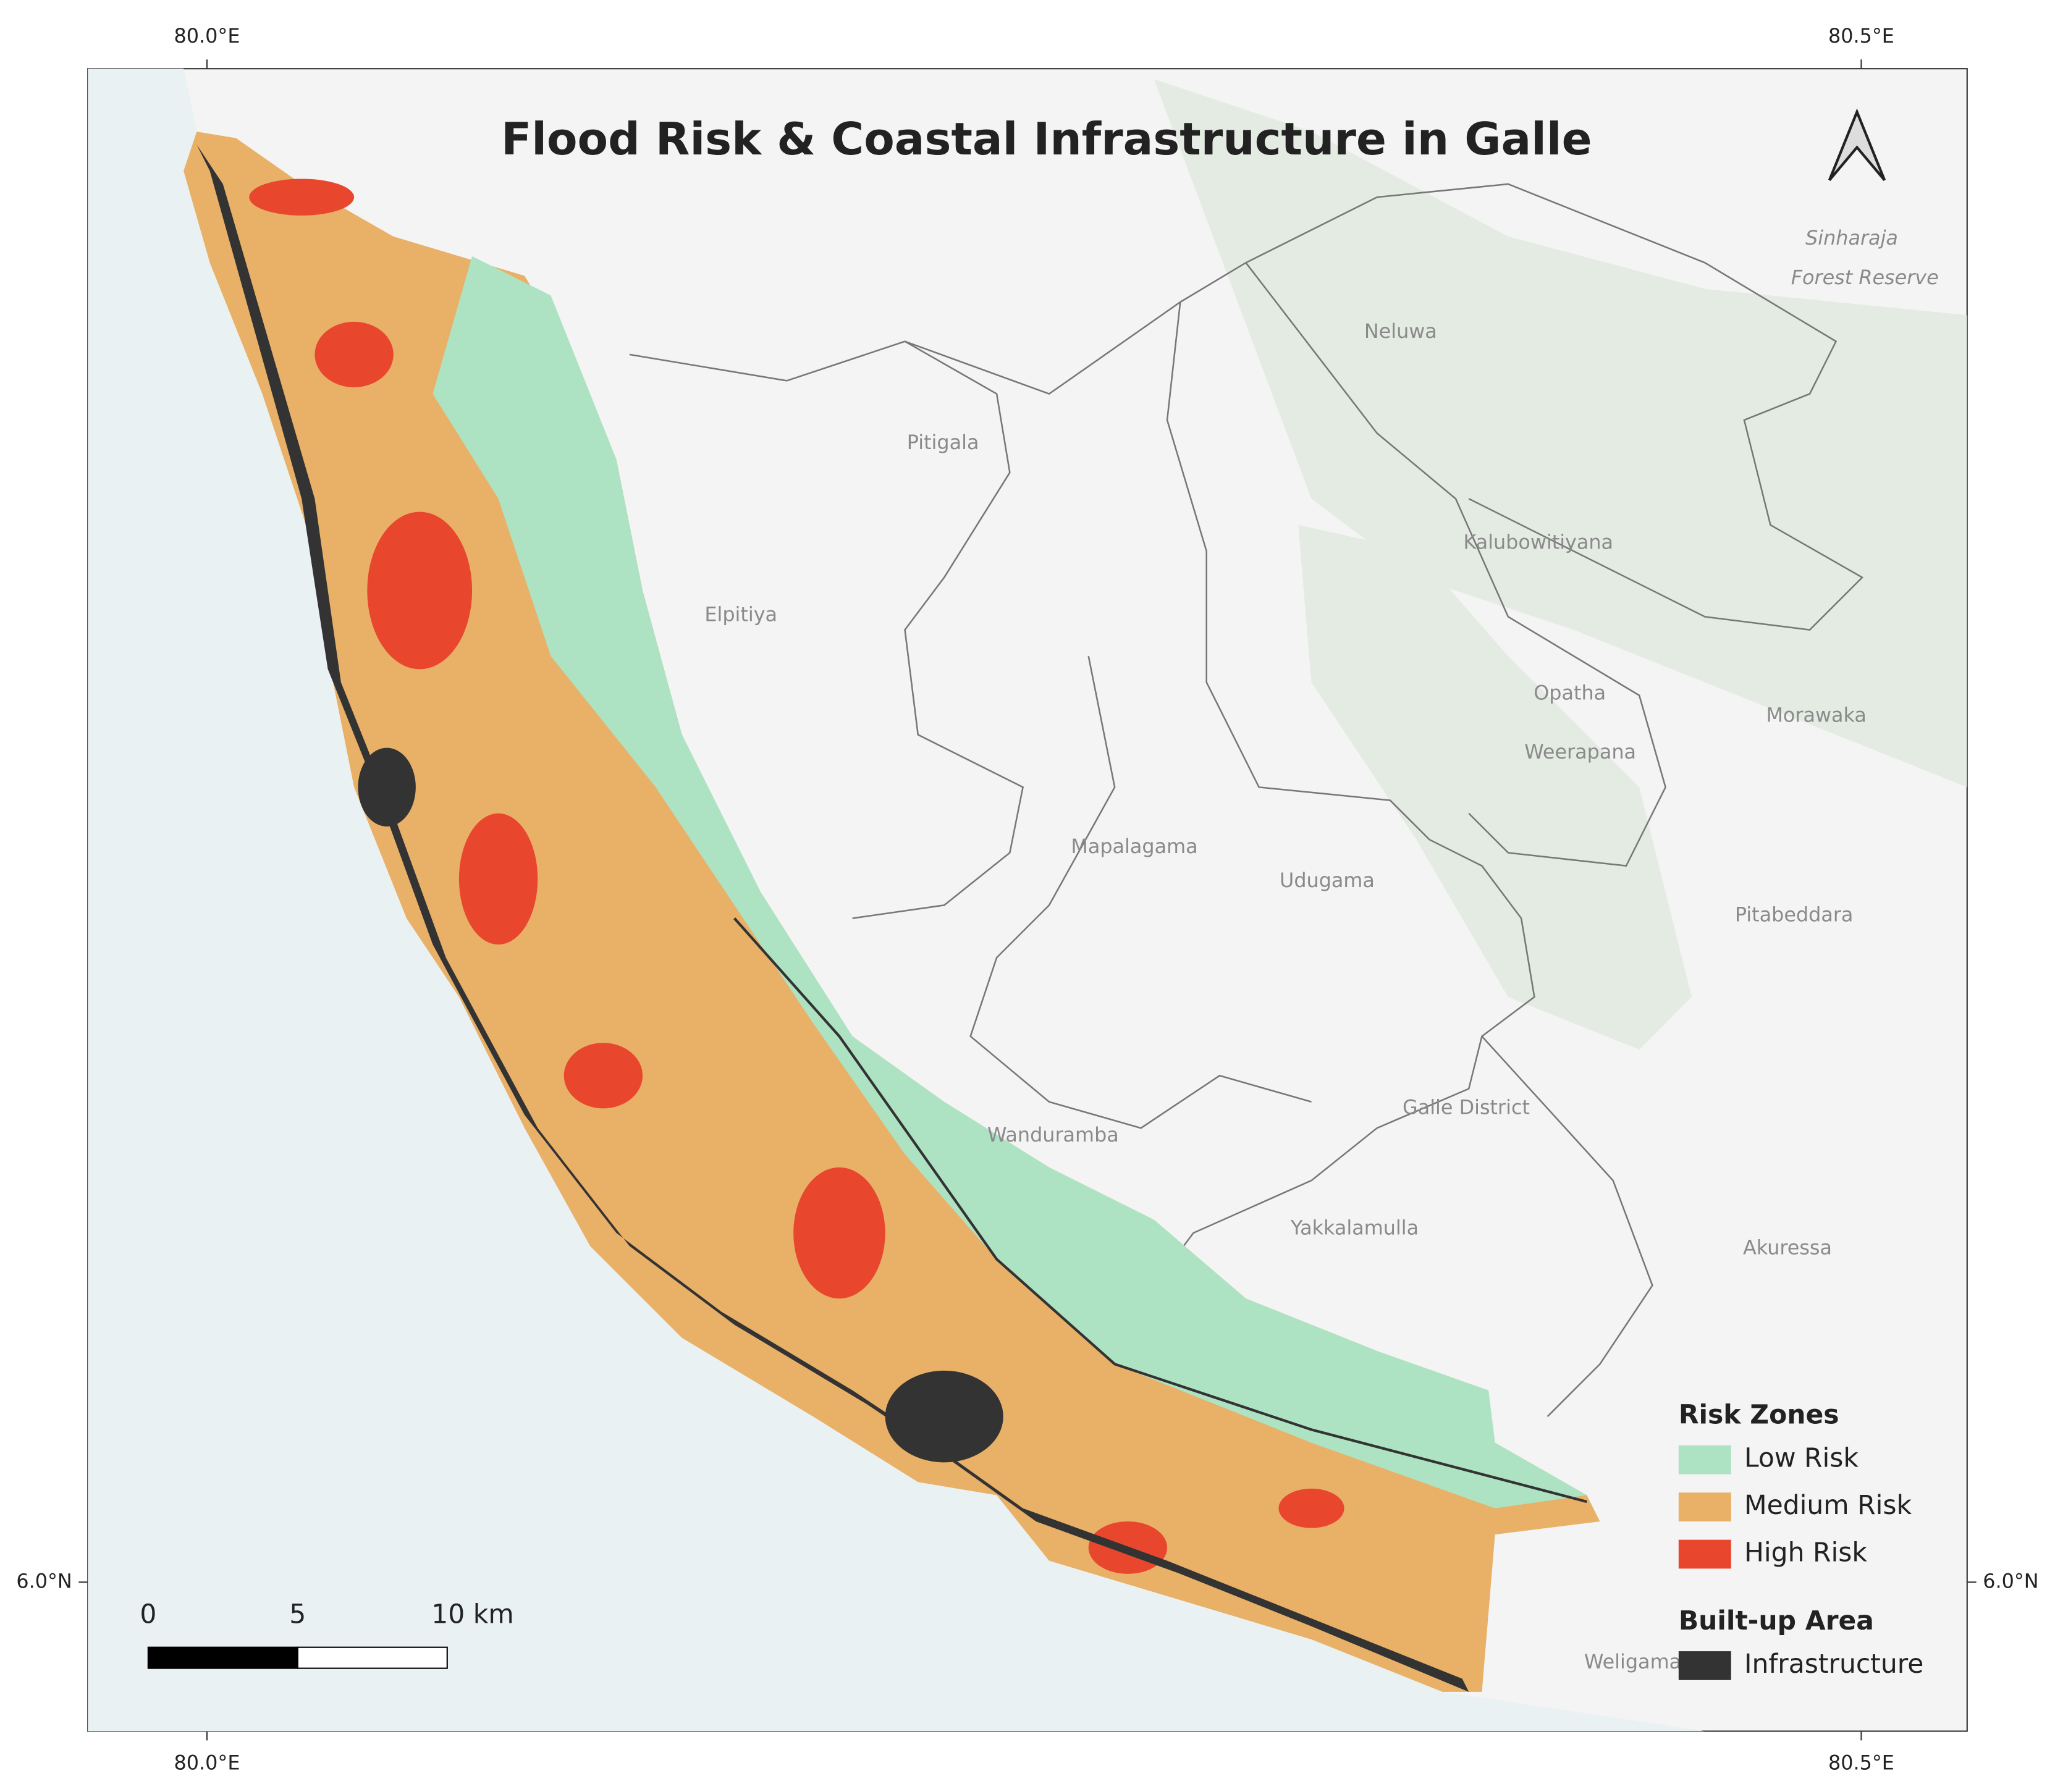  I want to click on scale-label: 10 km, so click(472, 1614).